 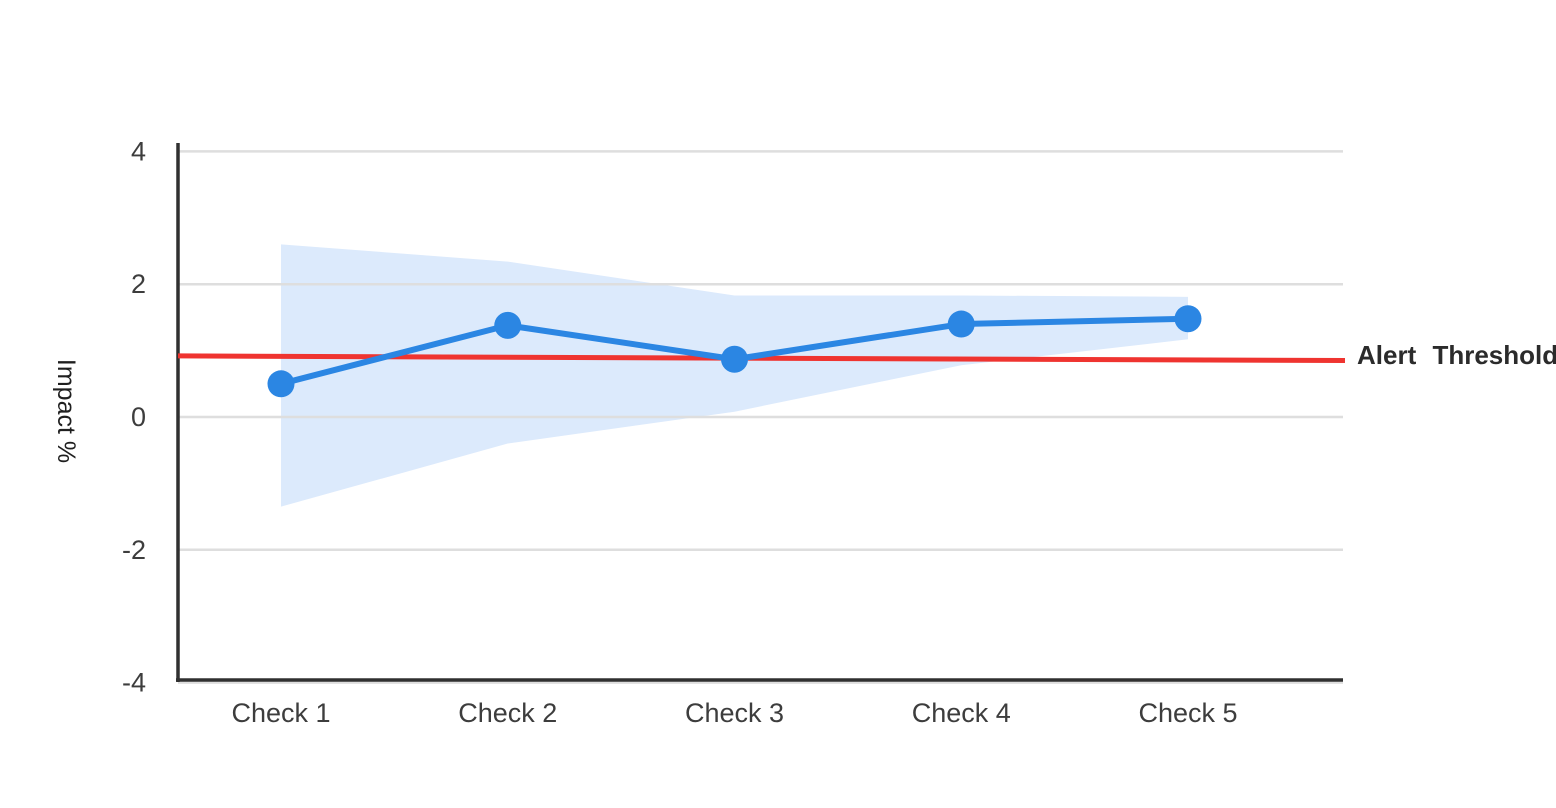 I want to click on y-tick-label: 0, so click(x=138, y=417).